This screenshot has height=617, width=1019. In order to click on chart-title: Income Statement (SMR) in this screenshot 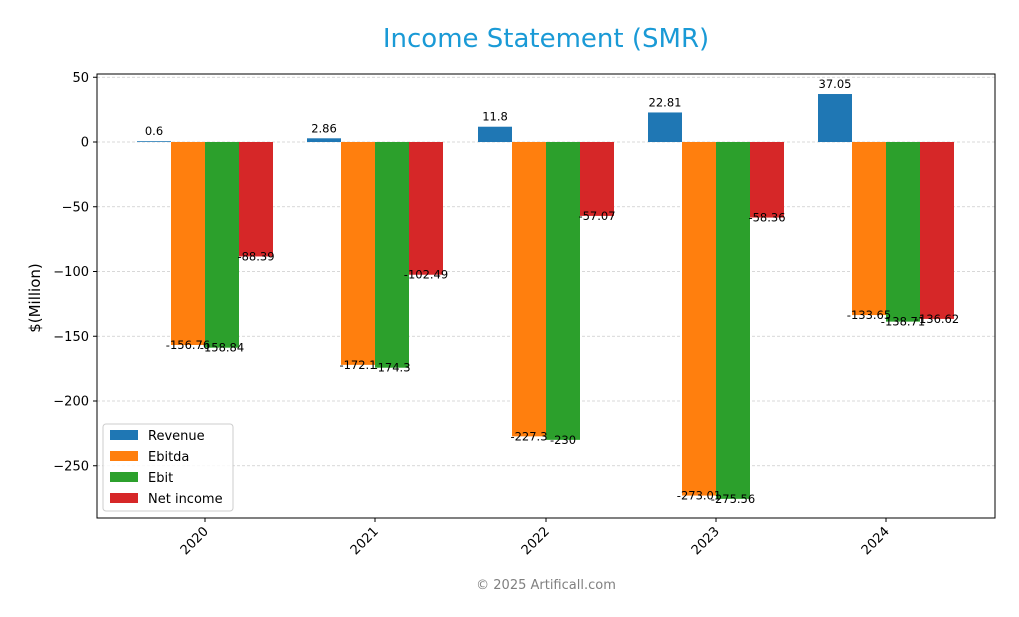, I will do `click(546, 39)`.